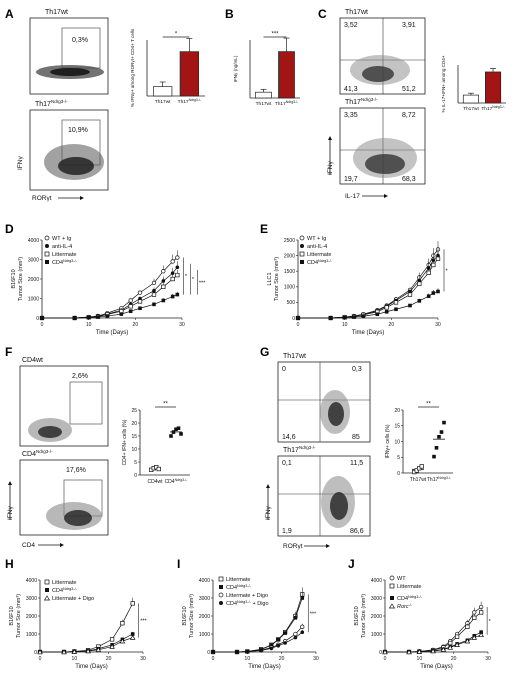 The height and width of the screenshot is (685, 519). I want to click on j-line-ytick-label-2: 2000, so click(376, 617).